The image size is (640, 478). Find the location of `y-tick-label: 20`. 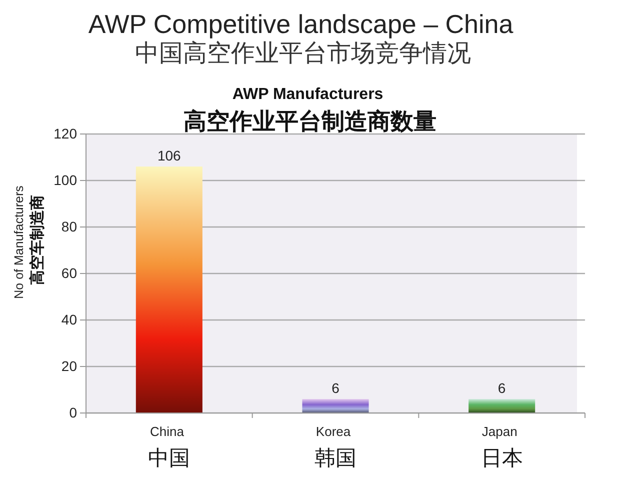

y-tick-label: 20 is located at coordinates (69, 366).